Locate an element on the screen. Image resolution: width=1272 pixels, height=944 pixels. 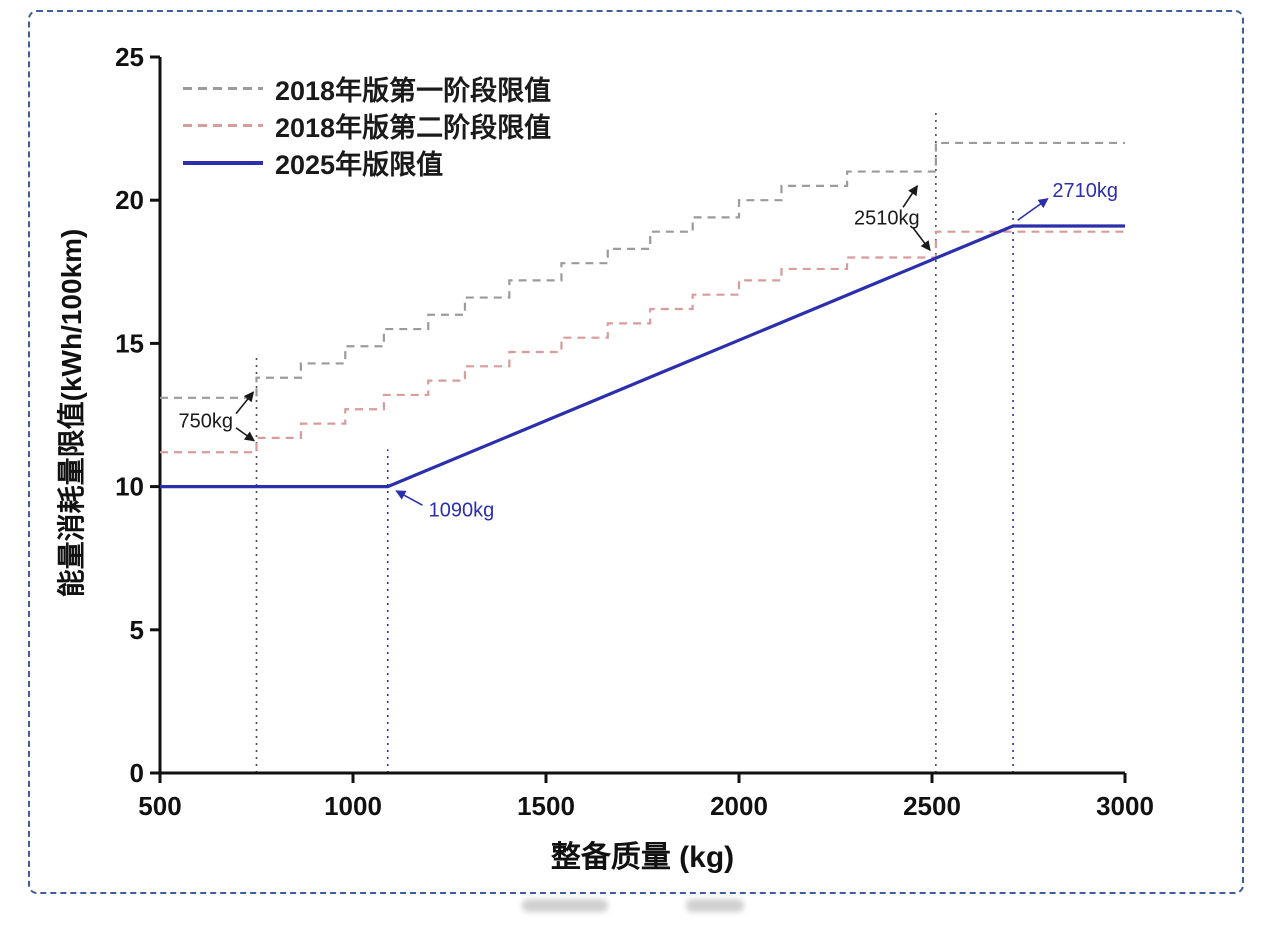
legend-item-2018-phase1: 2018年版第一阶段限值 is located at coordinates (367, 88).